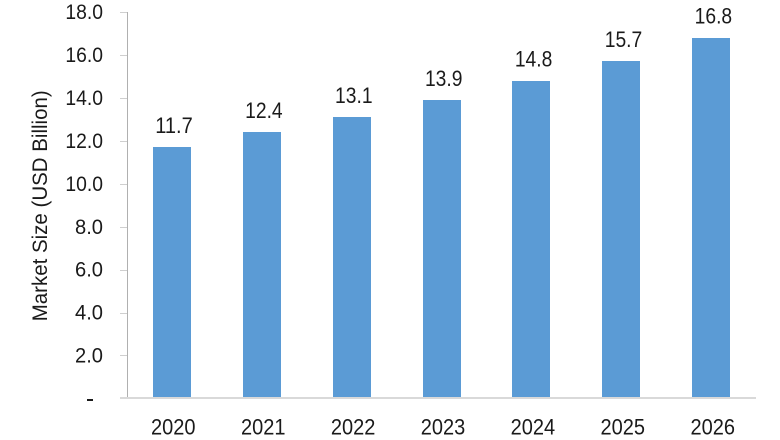 The height and width of the screenshot is (440, 780). What do you see at coordinates (39, 205) in the screenshot?
I see `svg-text: Market Size (USD Billion)` at bounding box center [39, 205].